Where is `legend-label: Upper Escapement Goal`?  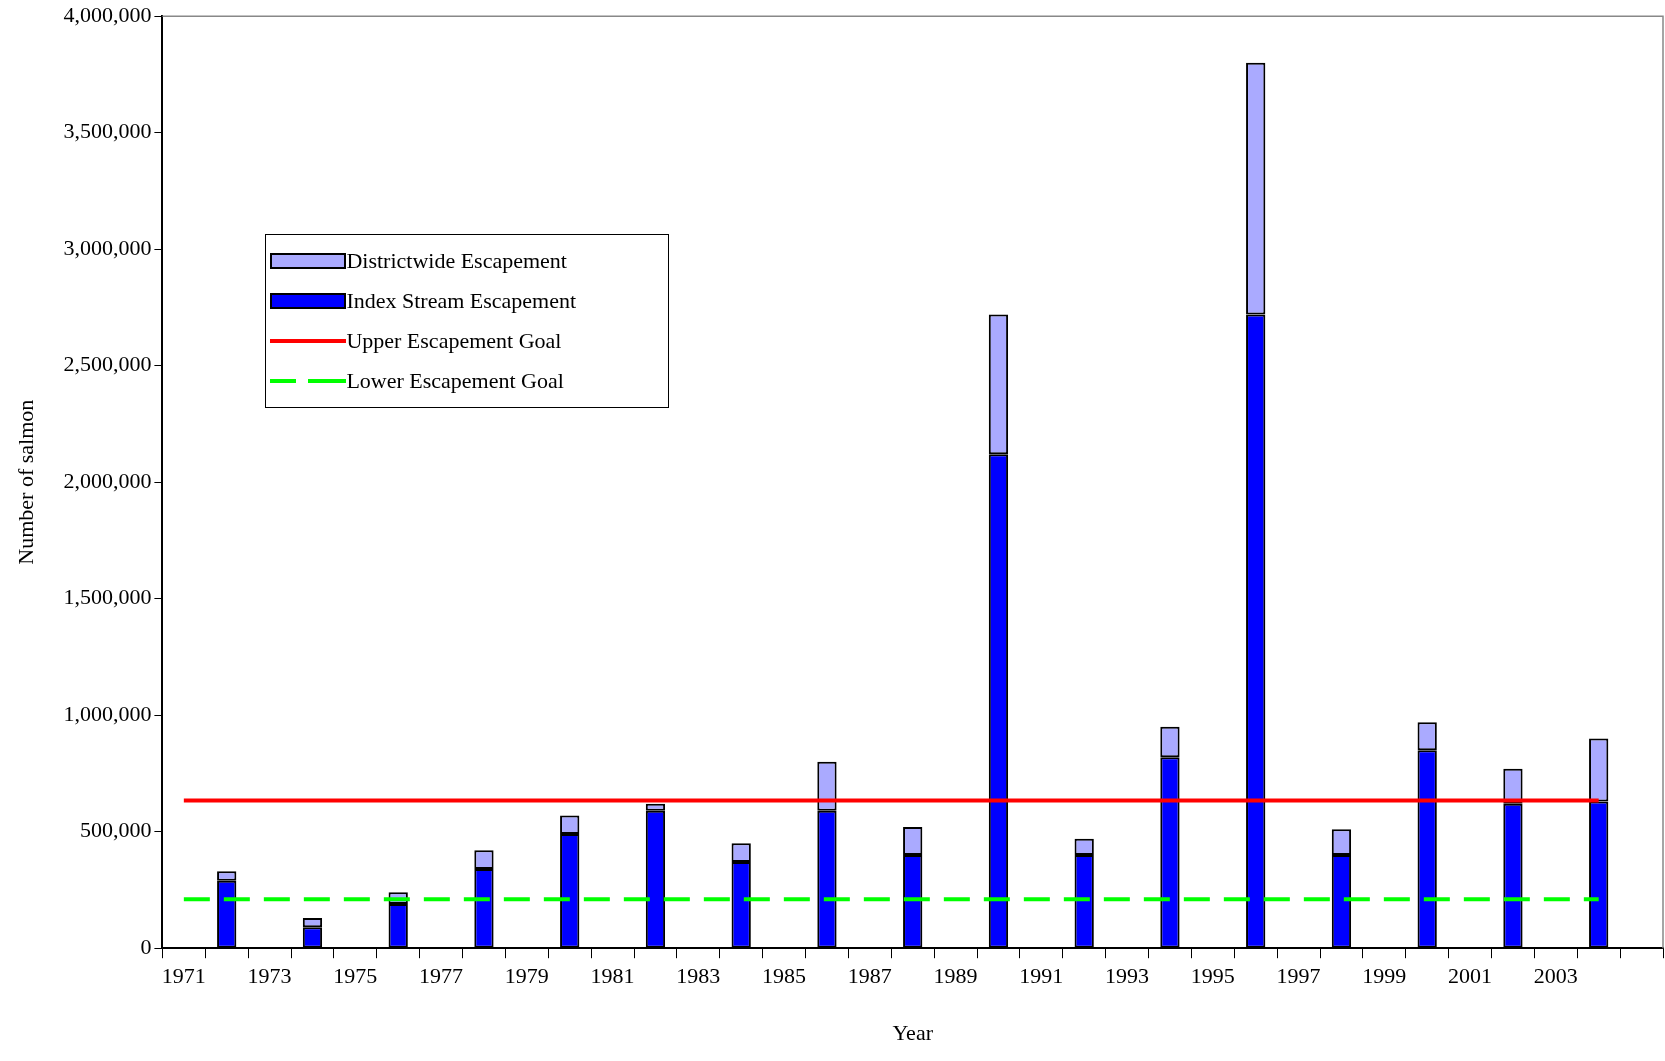 legend-label: Upper Escapement Goal is located at coordinates (454, 341).